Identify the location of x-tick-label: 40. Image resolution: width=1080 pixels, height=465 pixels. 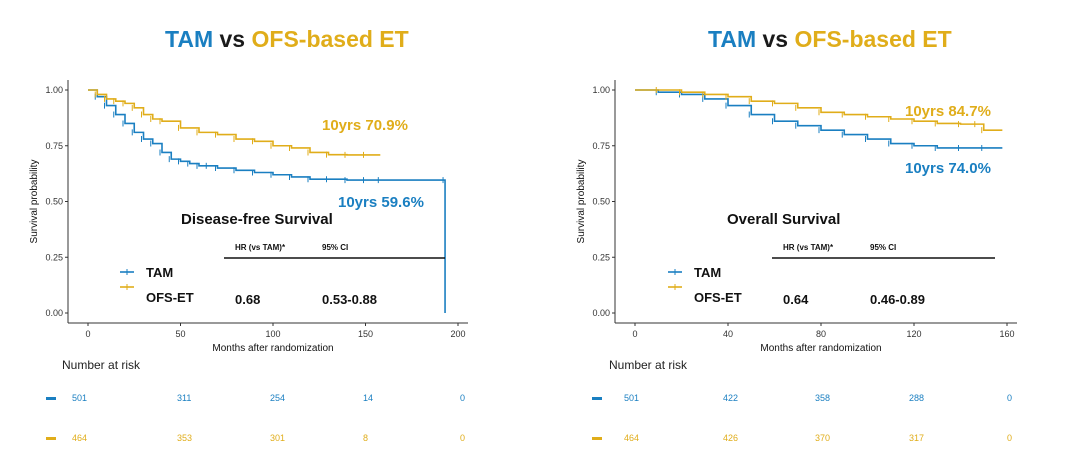
(728, 334).